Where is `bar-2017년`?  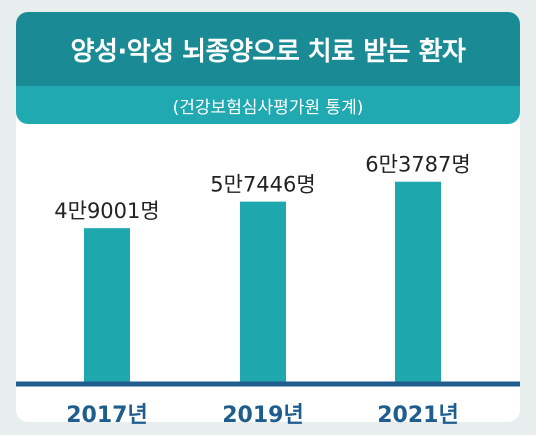
bar-2017년 is located at coordinates (107, 305).